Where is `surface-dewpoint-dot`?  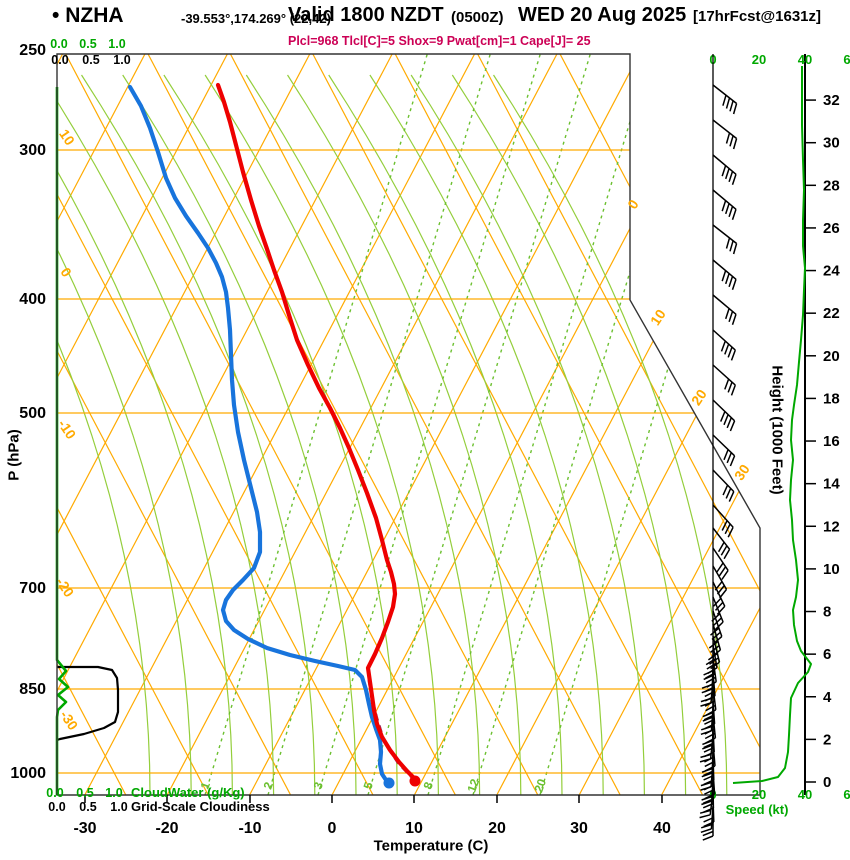 surface-dewpoint-dot is located at coordinates (389, 783).